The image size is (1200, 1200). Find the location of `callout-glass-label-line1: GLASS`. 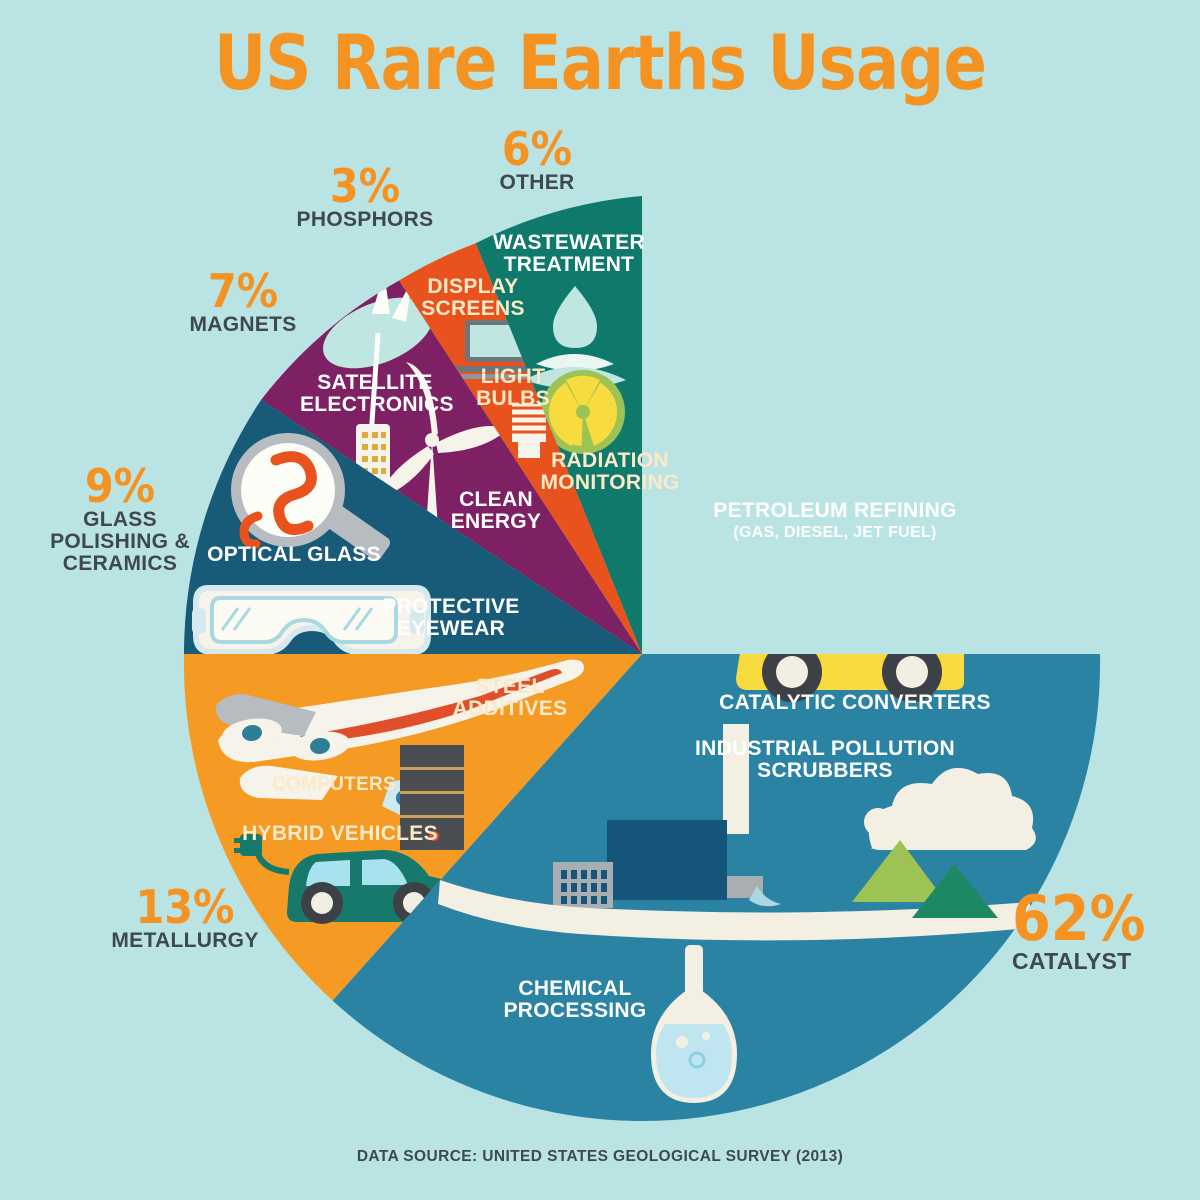

callout-glass-label-line1: GLASS is located at coordinates (120, 519).